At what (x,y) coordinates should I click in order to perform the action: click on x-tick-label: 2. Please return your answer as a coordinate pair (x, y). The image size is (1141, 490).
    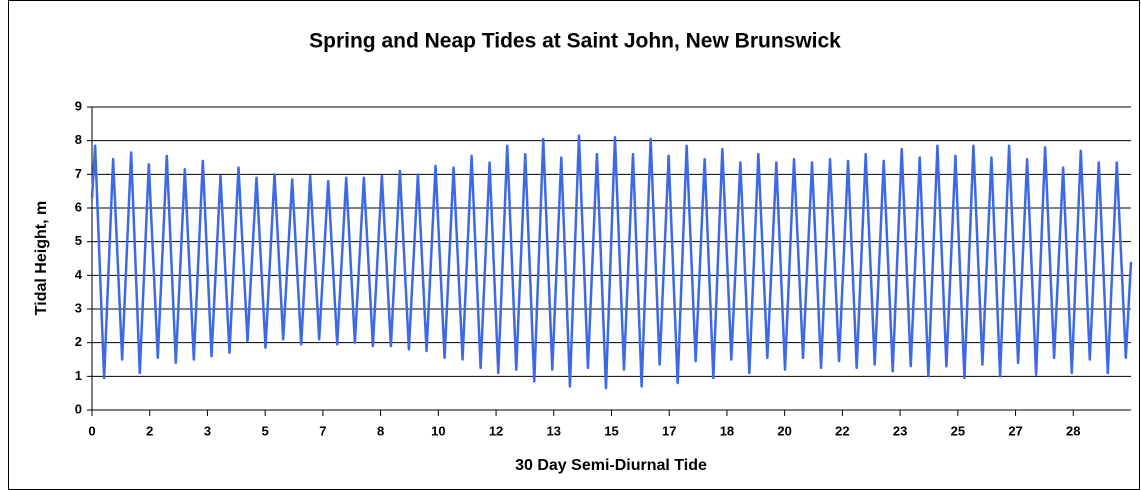
    Looking at the image, I should click on (149, 430).